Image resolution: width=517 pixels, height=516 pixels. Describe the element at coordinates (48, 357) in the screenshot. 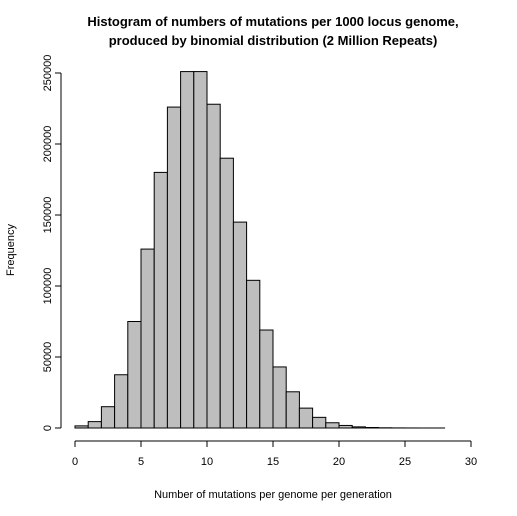

I see `y-tick-label-1: 50000` at that location.